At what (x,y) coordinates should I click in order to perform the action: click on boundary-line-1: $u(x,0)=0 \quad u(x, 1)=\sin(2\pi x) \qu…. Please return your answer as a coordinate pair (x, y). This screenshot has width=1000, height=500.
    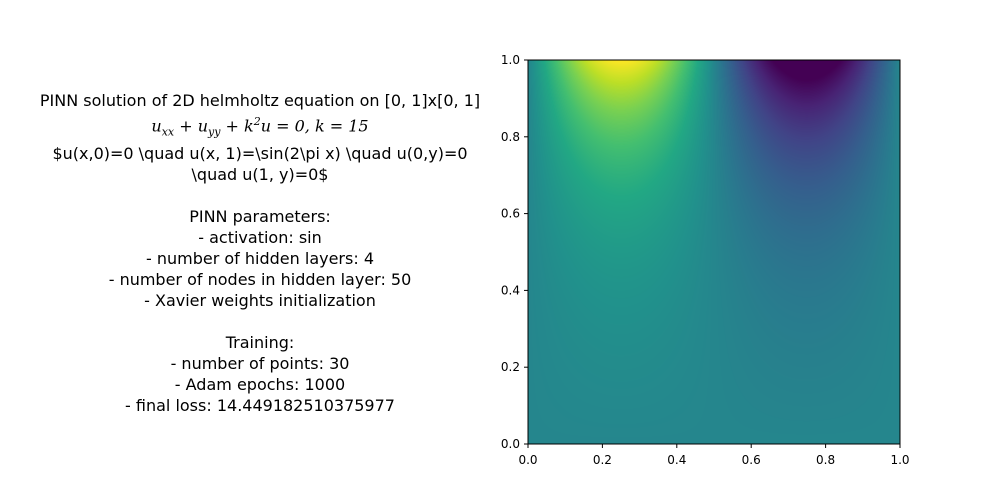
    Looking at the image, I should click on (260, 153).